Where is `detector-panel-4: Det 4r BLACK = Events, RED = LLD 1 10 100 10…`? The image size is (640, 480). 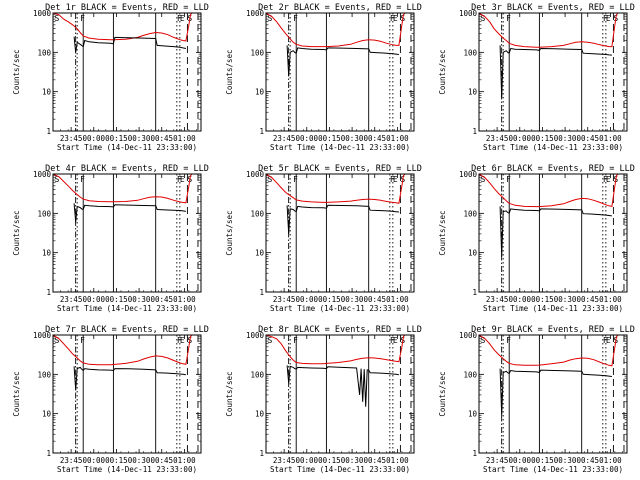 detector-panel-4: Det 4r BLACK = Events, RED = LLD 1 10 100 10… is located at coordinates (110, 238).